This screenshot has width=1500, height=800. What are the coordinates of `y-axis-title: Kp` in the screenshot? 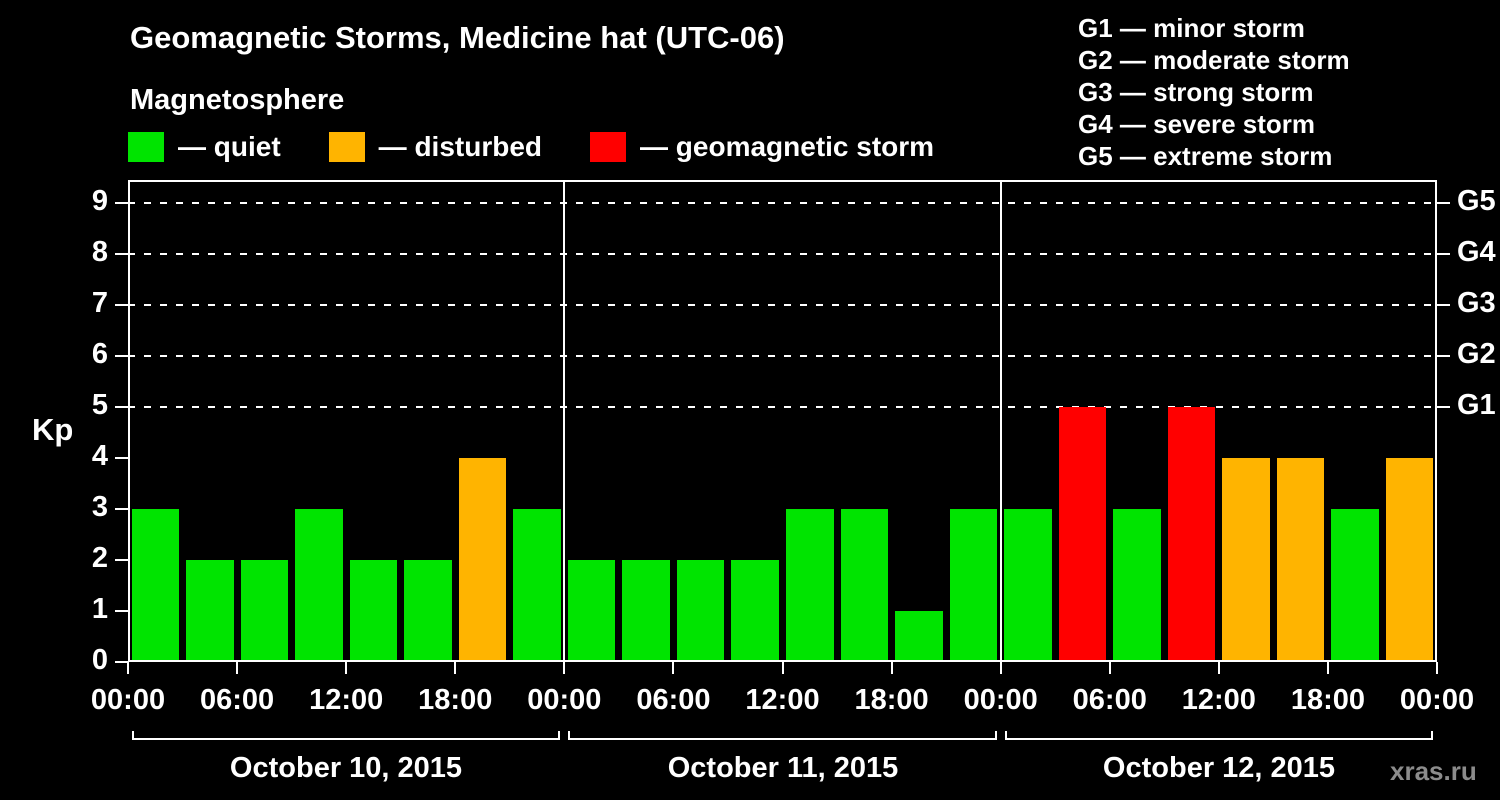 It's located at (53, 429).